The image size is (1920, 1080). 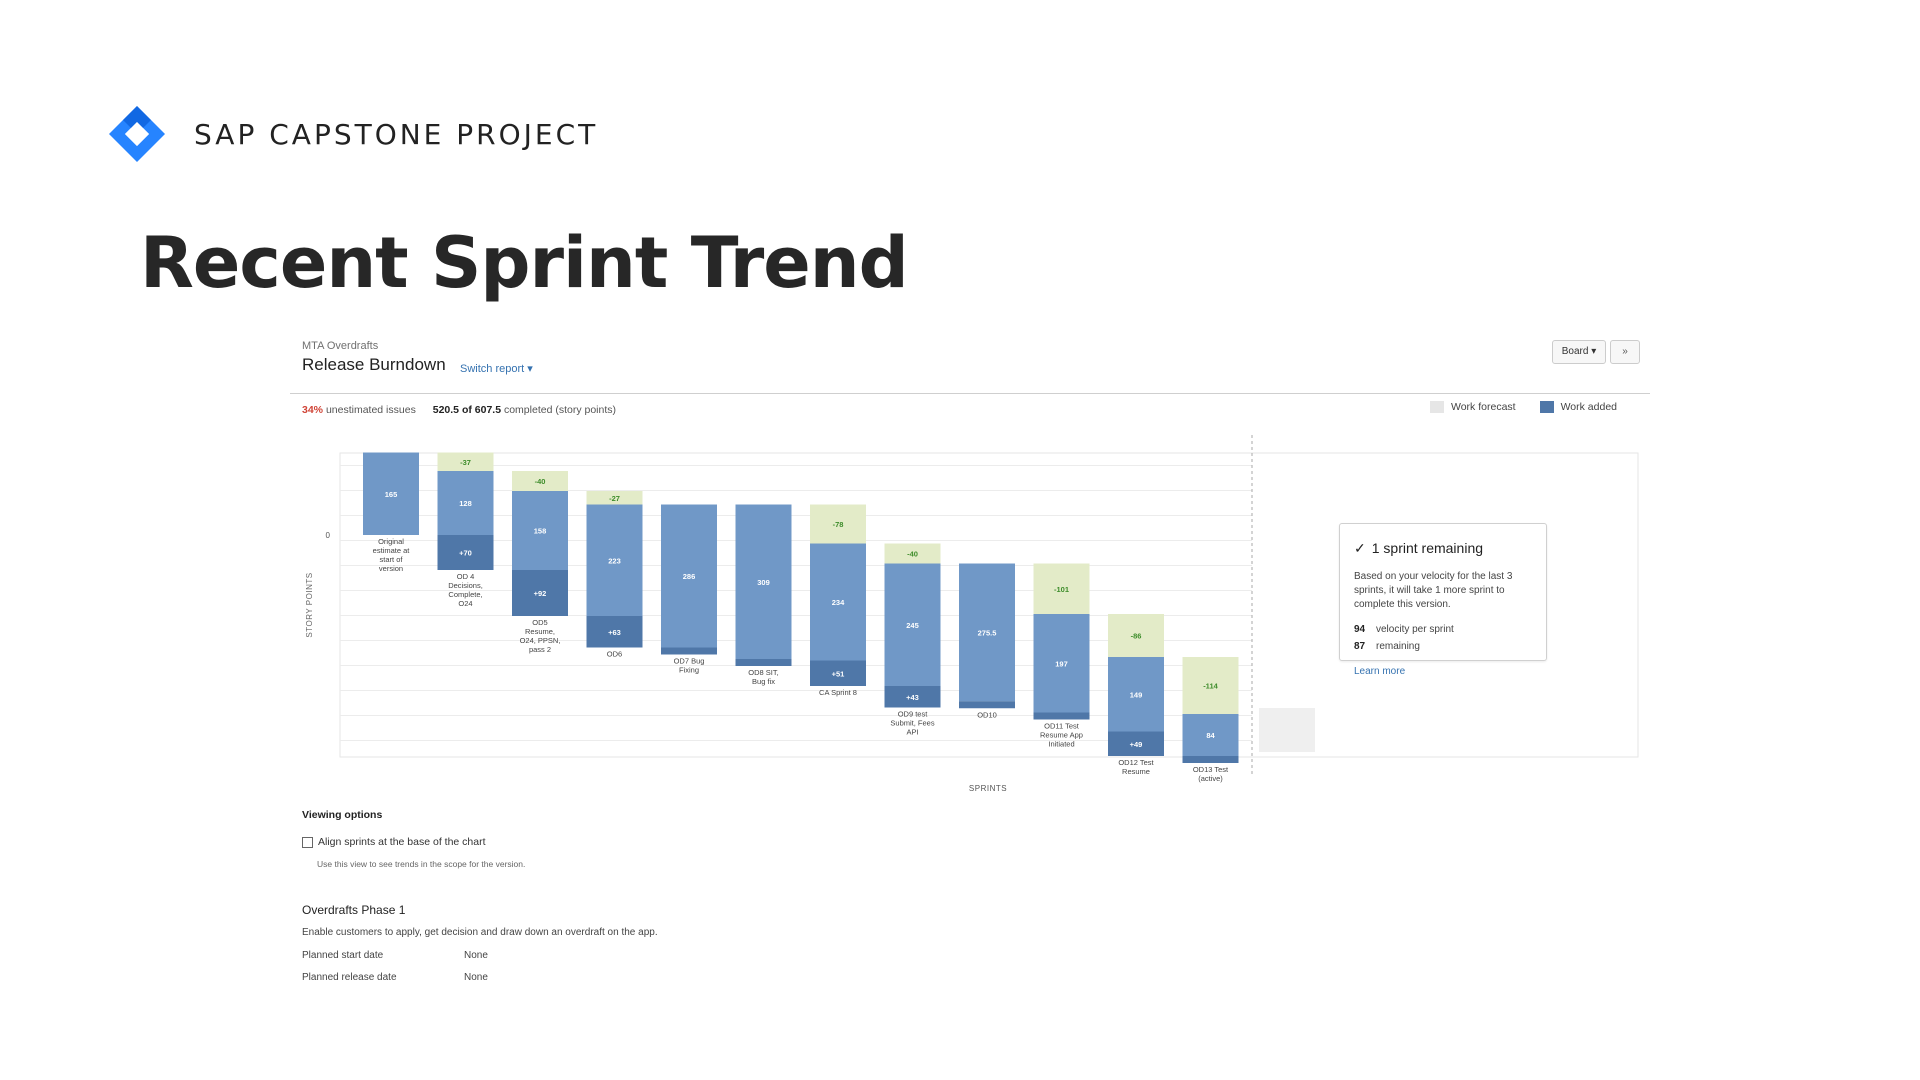 What do you see at coordinates (1418, 548) in the screenshot?
I see `forecast-title: ✓ 1 sprint remaining` at bounding box center [1418, 548].